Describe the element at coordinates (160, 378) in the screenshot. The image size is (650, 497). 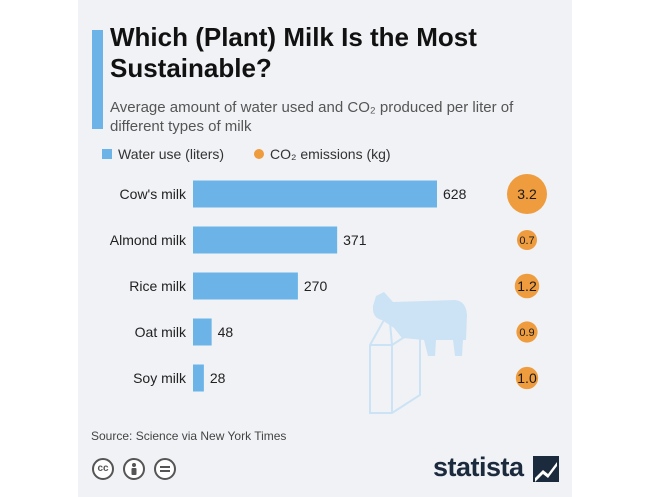
I see `category-label: Soy milk` at that location.